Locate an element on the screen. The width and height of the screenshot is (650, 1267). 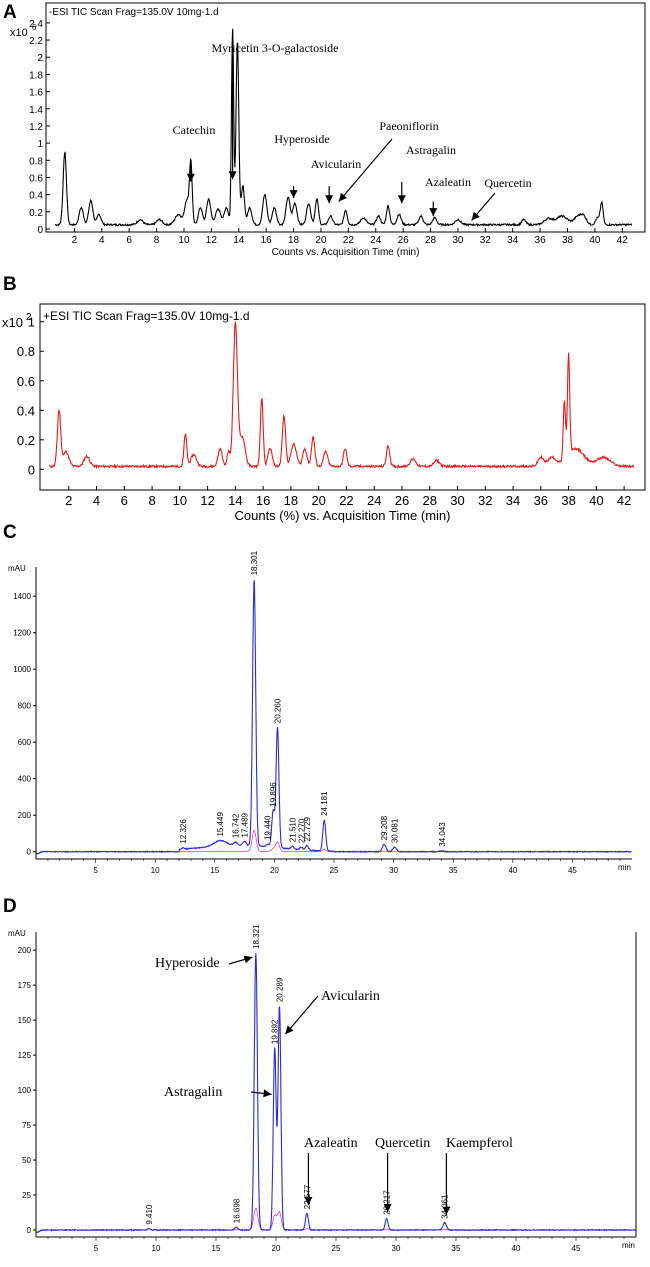
plot-header: +ESI TIC Scan Frag=135.0V 10mg-1.d is located at coordinates (146, 316).